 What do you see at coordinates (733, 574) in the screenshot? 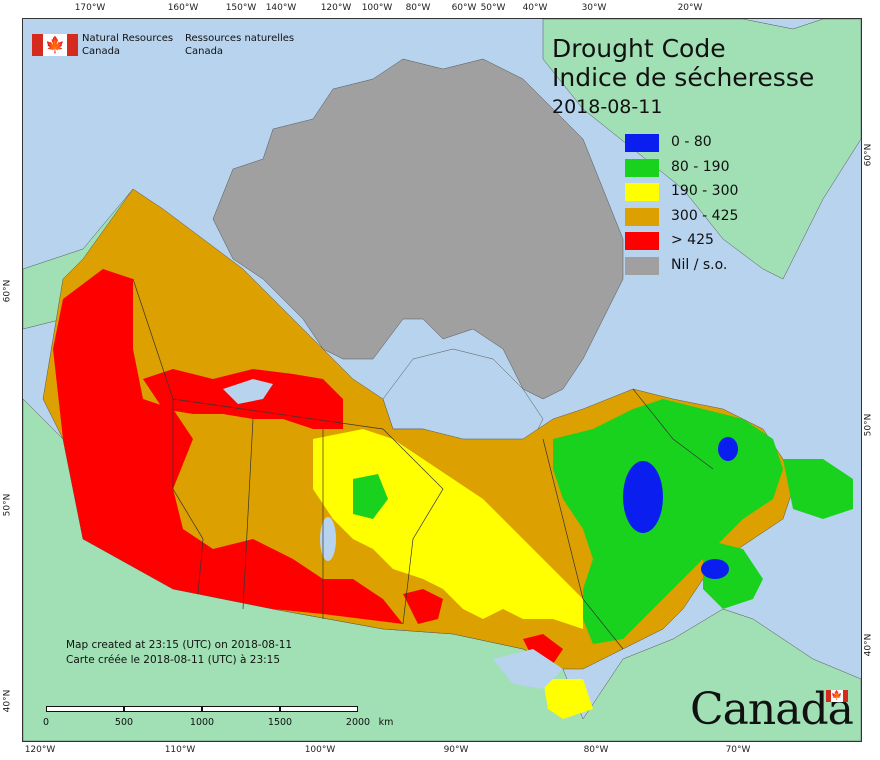
I see `zone-green-maritimes` at bounding box center [733, 574].